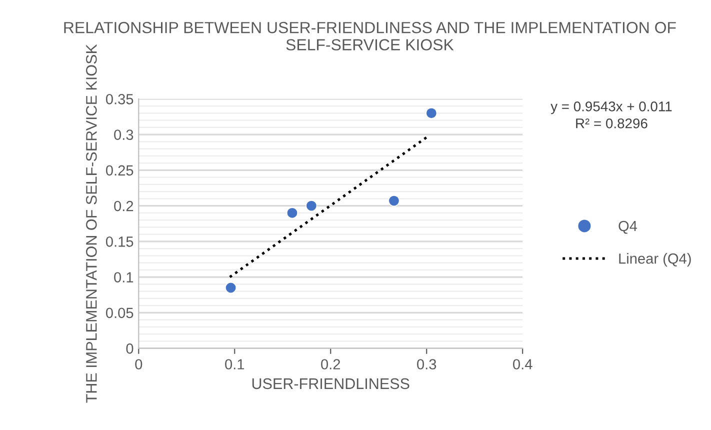  I want to click on x-tick-label: 0.1, so click(234, 364).